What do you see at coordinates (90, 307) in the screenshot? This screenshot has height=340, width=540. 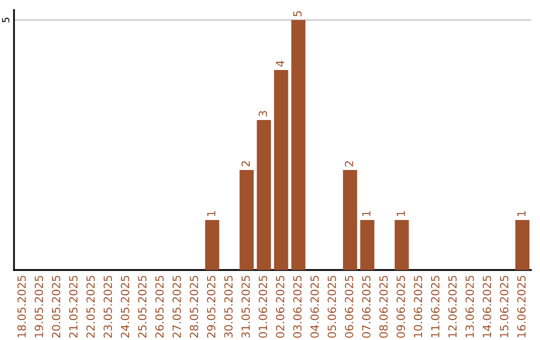 I see `x-tick-label: 22.05.2025` at bounding box center [90, 307].